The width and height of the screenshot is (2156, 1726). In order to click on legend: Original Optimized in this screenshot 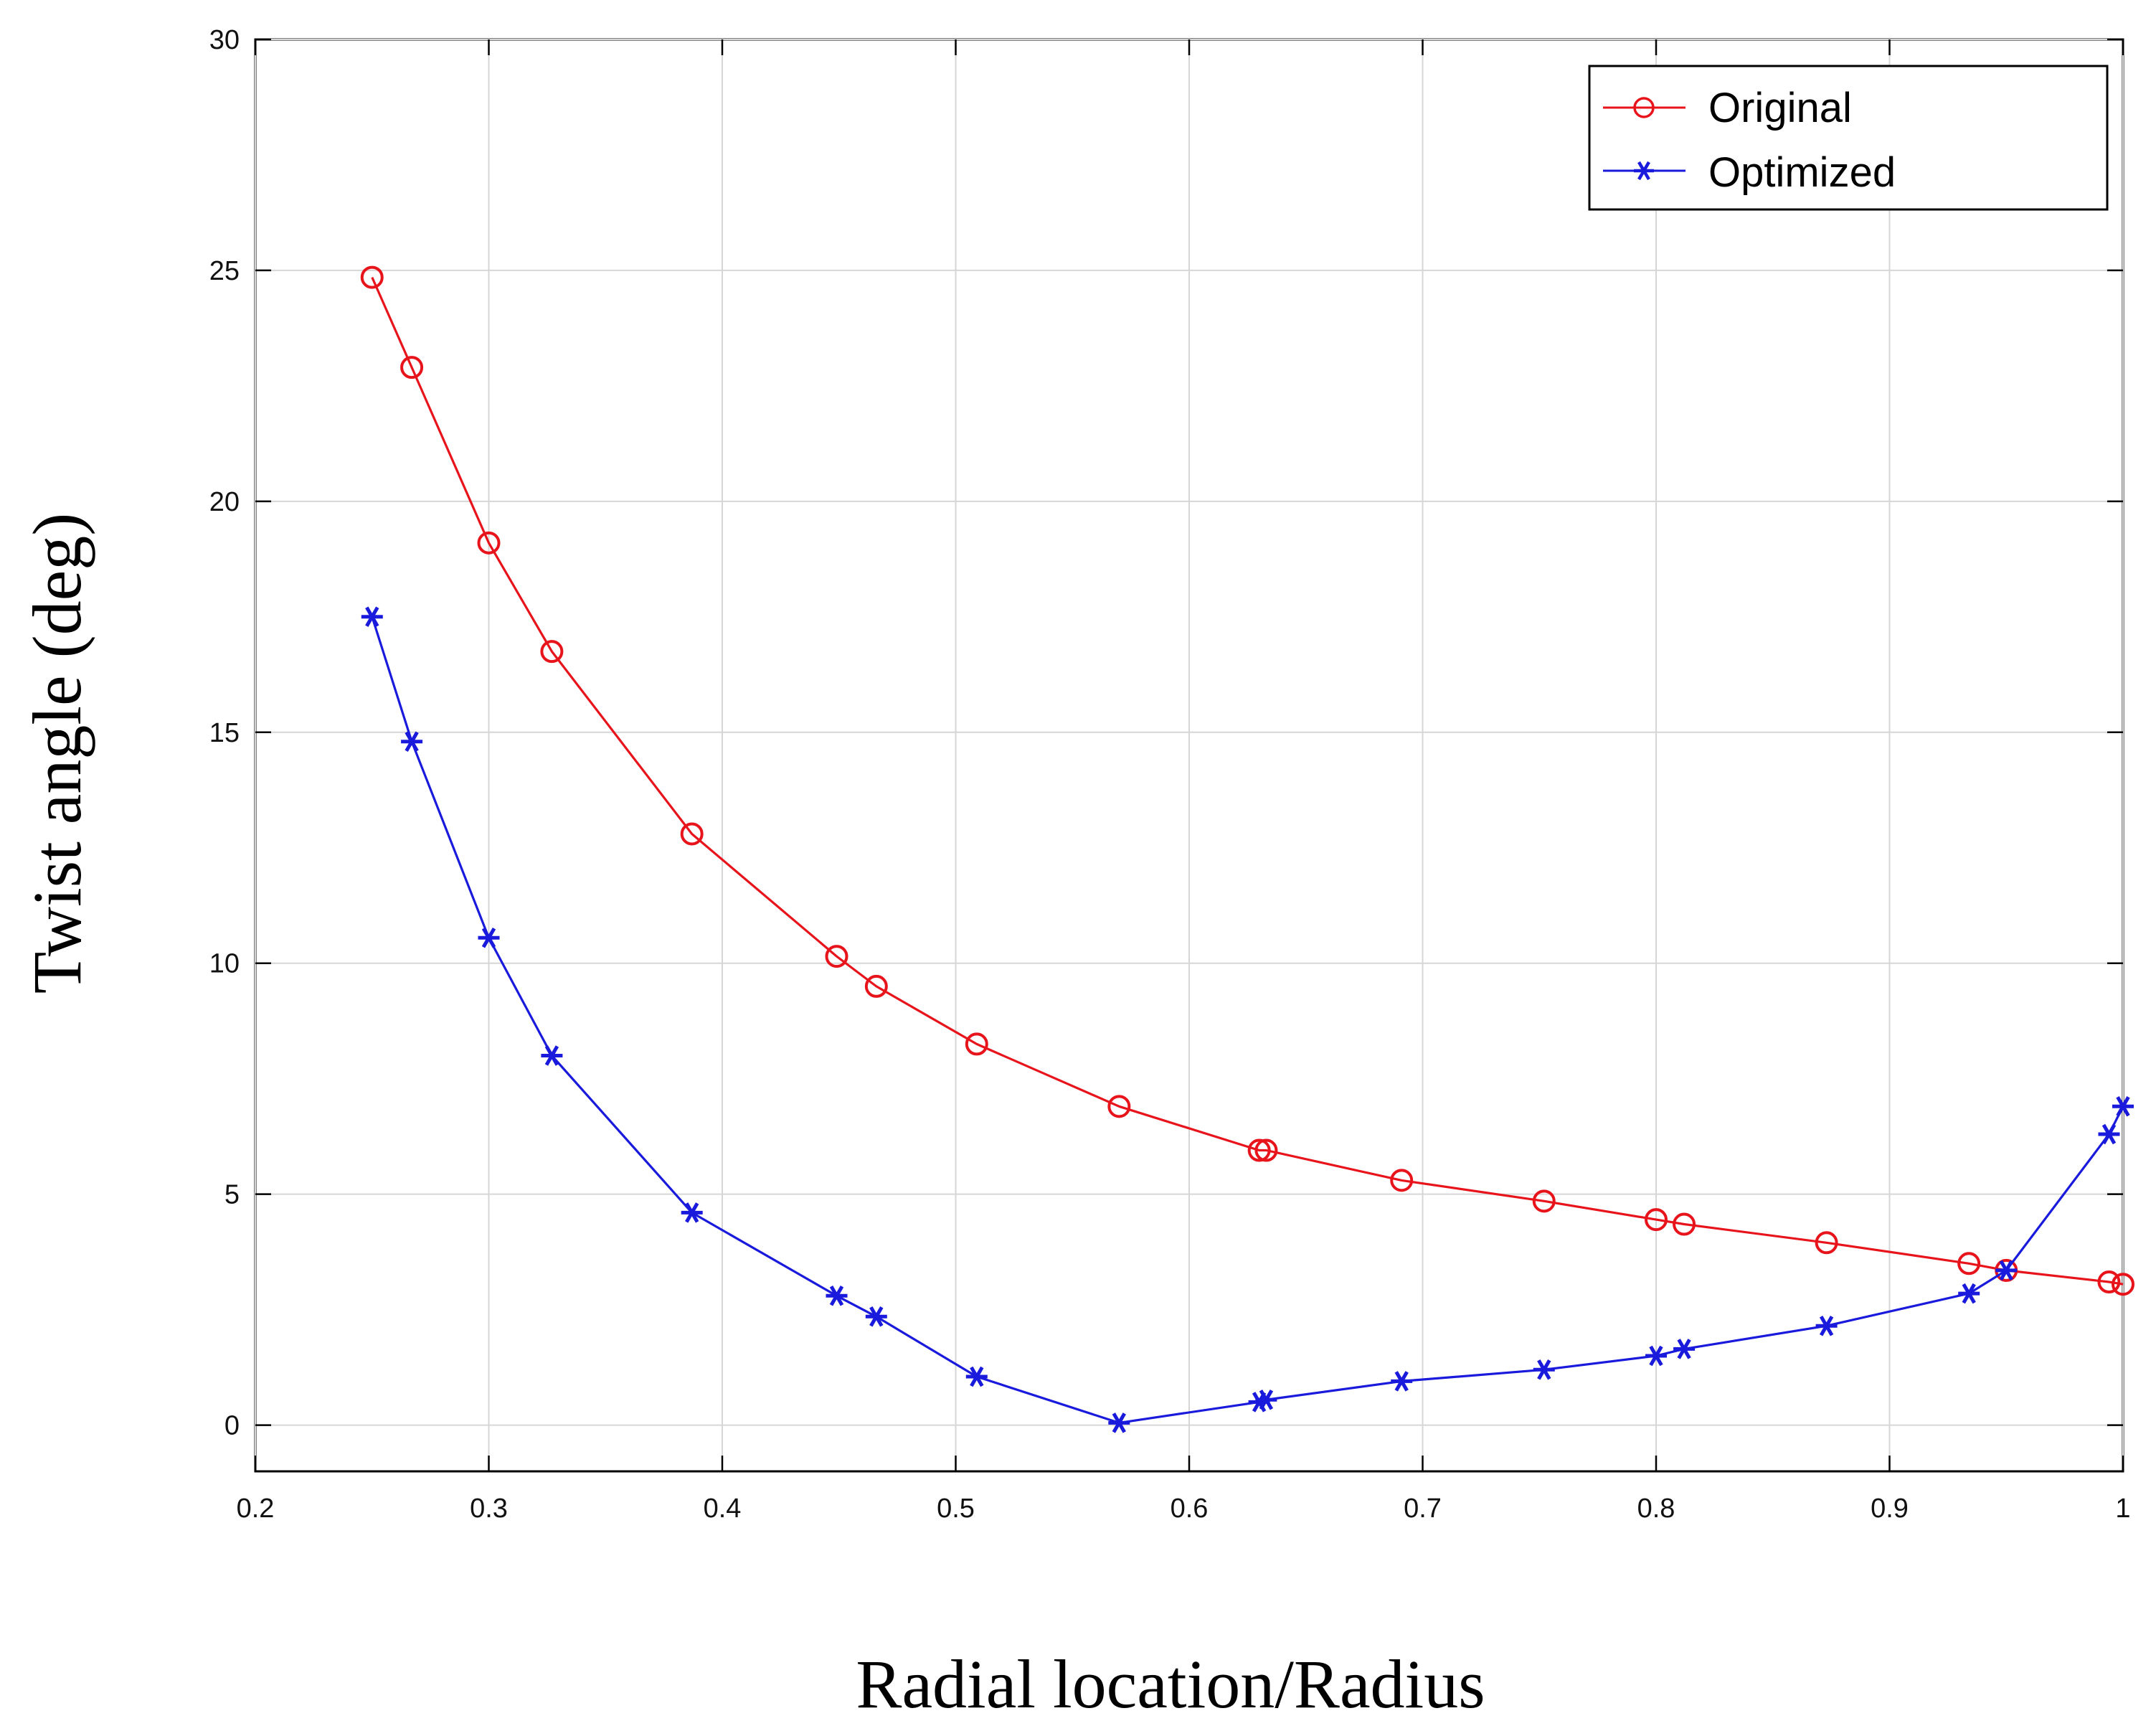, I will do `click(1848, 138)`.